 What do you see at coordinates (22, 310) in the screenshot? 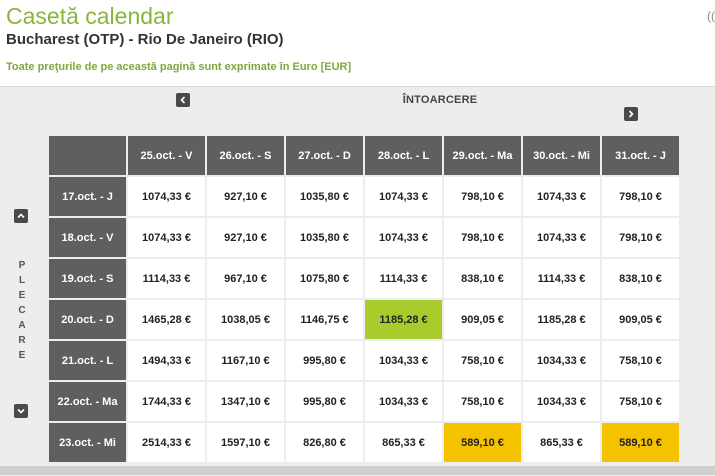
I see `departure-label-letter: C` at bounding box center [22, 310].